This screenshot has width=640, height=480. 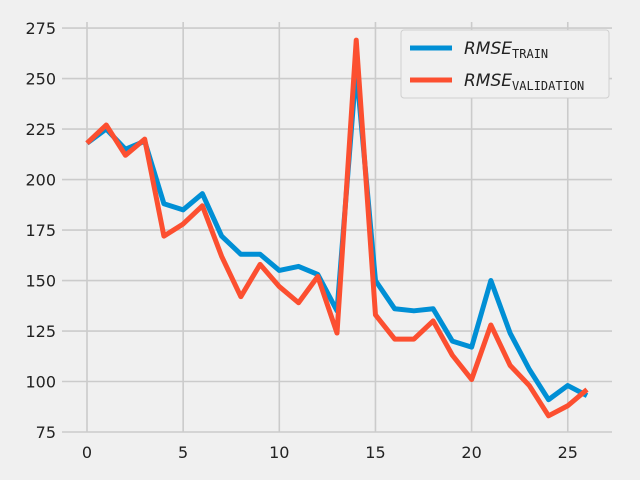 I want to click on legend-box, so click(x=505, y=64).